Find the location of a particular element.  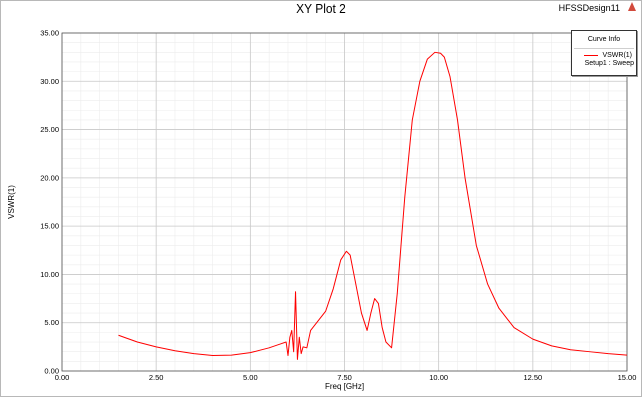

y-tick-label: 15.00 is located at coordinates (49, 226).